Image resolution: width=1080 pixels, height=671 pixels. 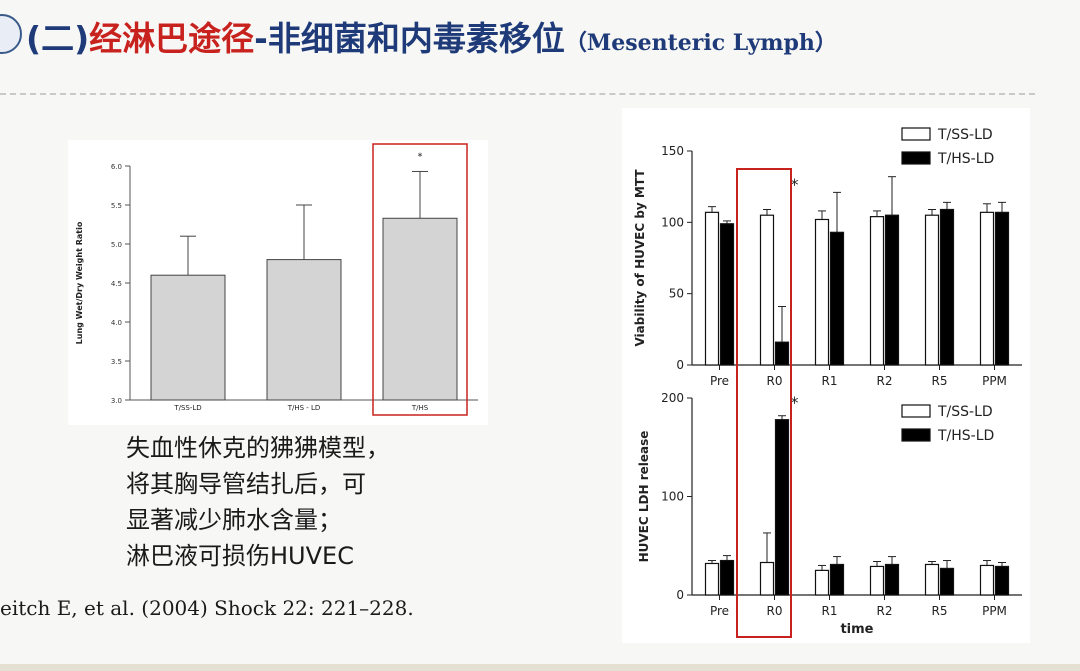 I want to click on title-prefix: (二), so click(x=58, y=38).